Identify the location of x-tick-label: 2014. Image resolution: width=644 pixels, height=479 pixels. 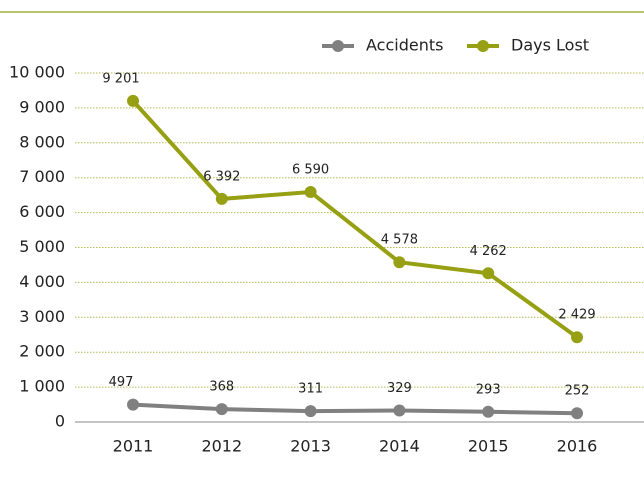
(399, 446).